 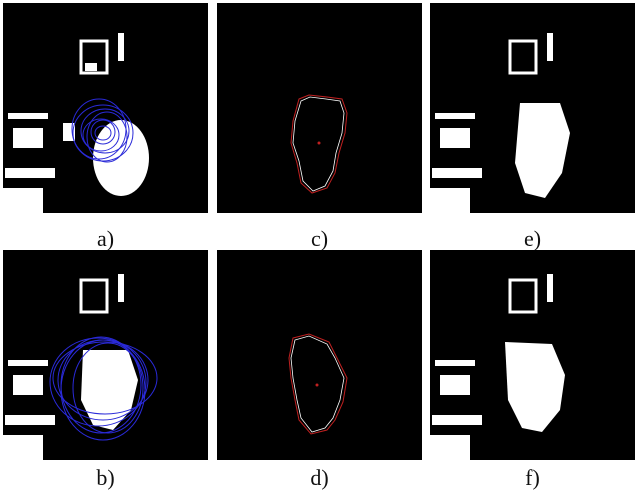 I want to click on caption-e: e), so click(x=532, y=238).